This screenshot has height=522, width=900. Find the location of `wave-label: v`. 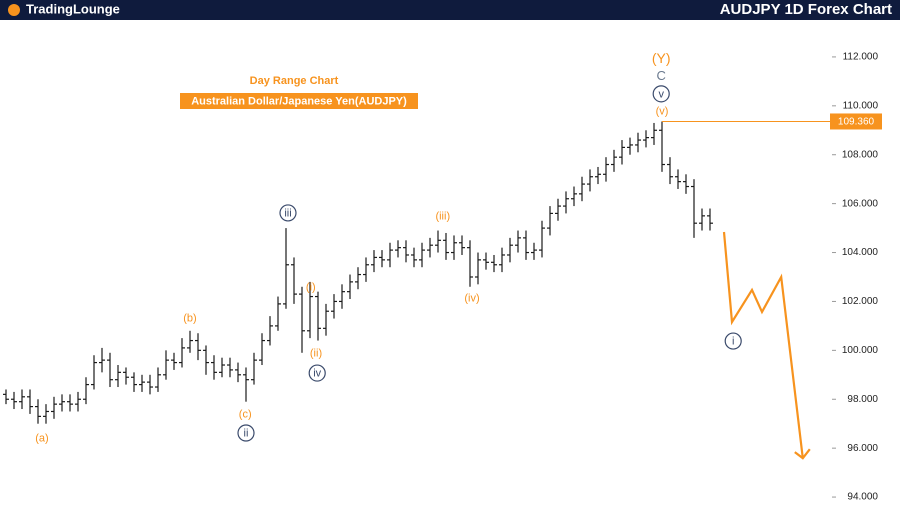

wave-label: v is located at coordinates (661, 94).